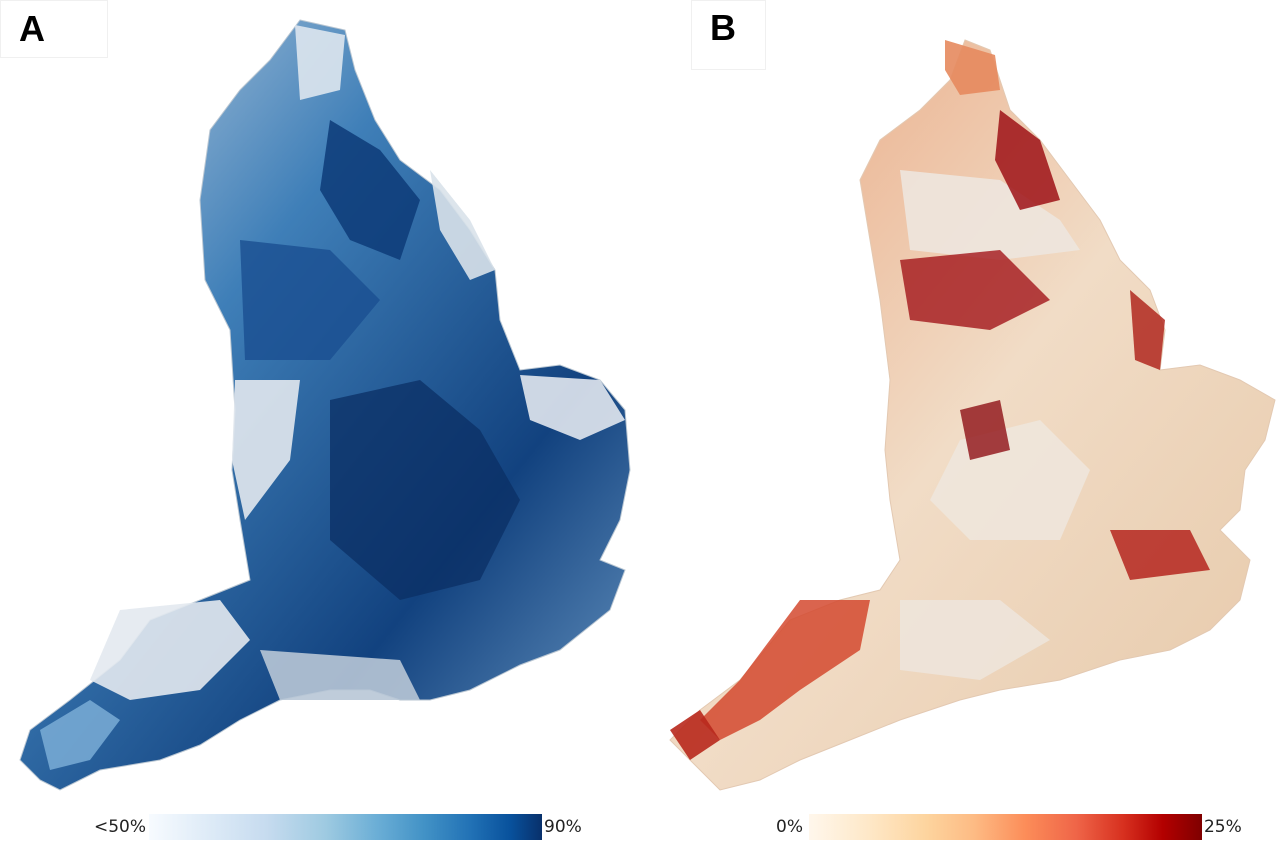  I want to click on colorbar-a-max-label: 90%, so click(563, 827).